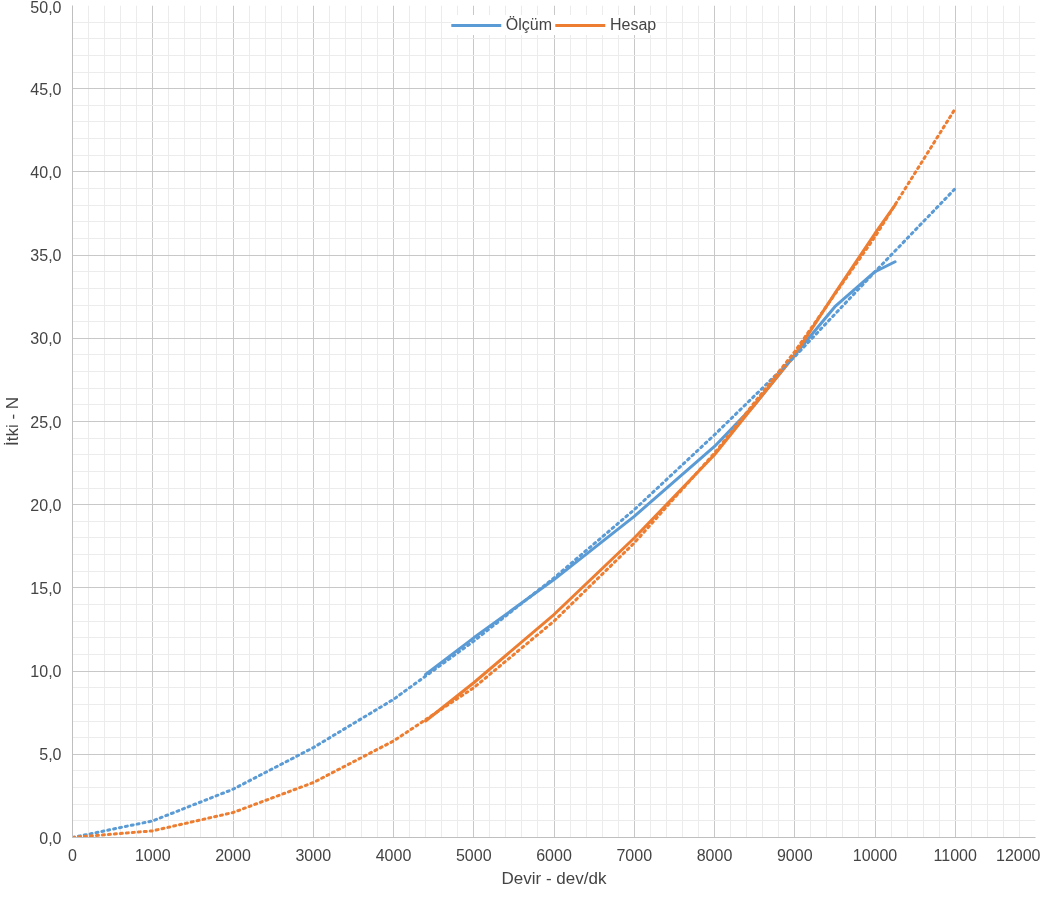 Image resolution: width=1061 pixels, height=909 pixels. I want to click on x-tick-label: 11000, so click(955, 855).